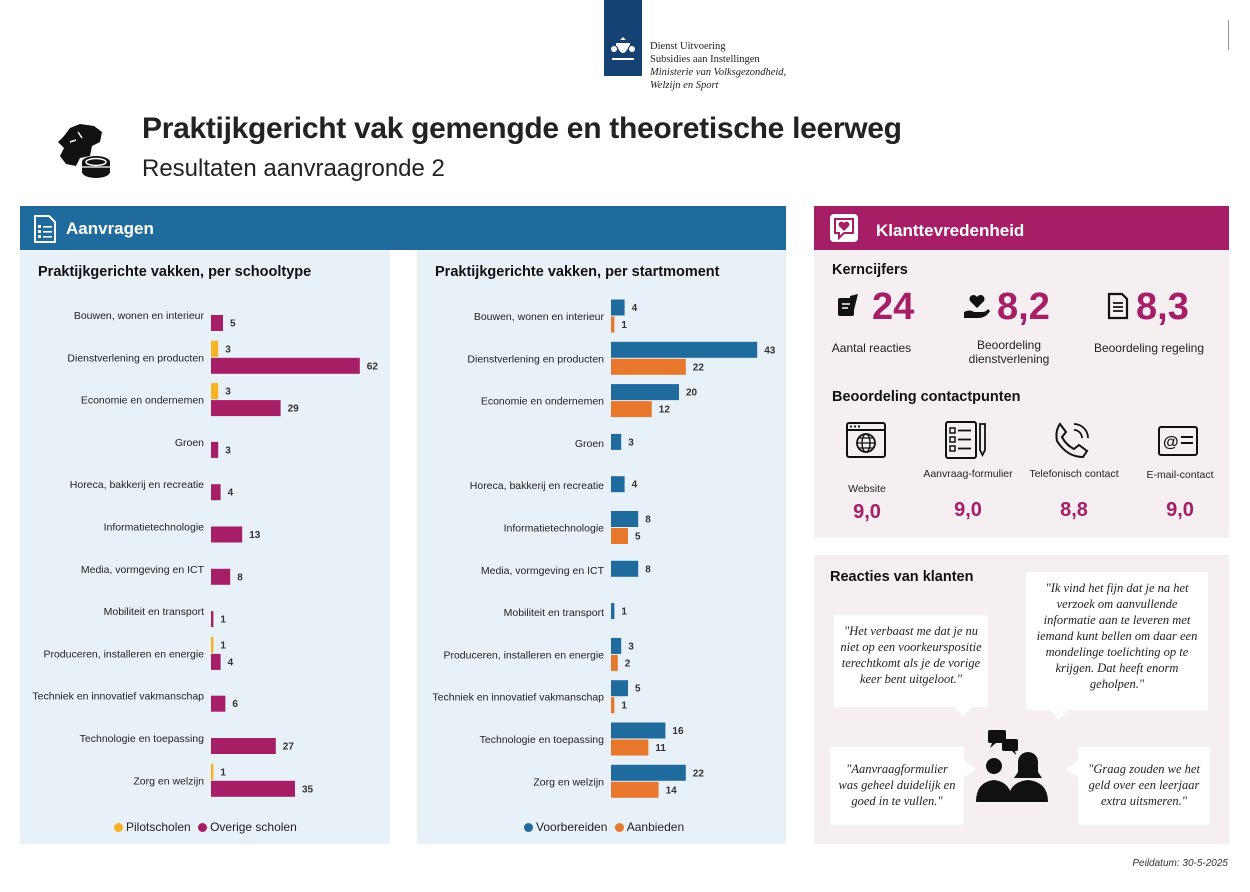 The image size is (1250, 892). I want to click on category-label: Zorg en welzijn, so click(568, 782).